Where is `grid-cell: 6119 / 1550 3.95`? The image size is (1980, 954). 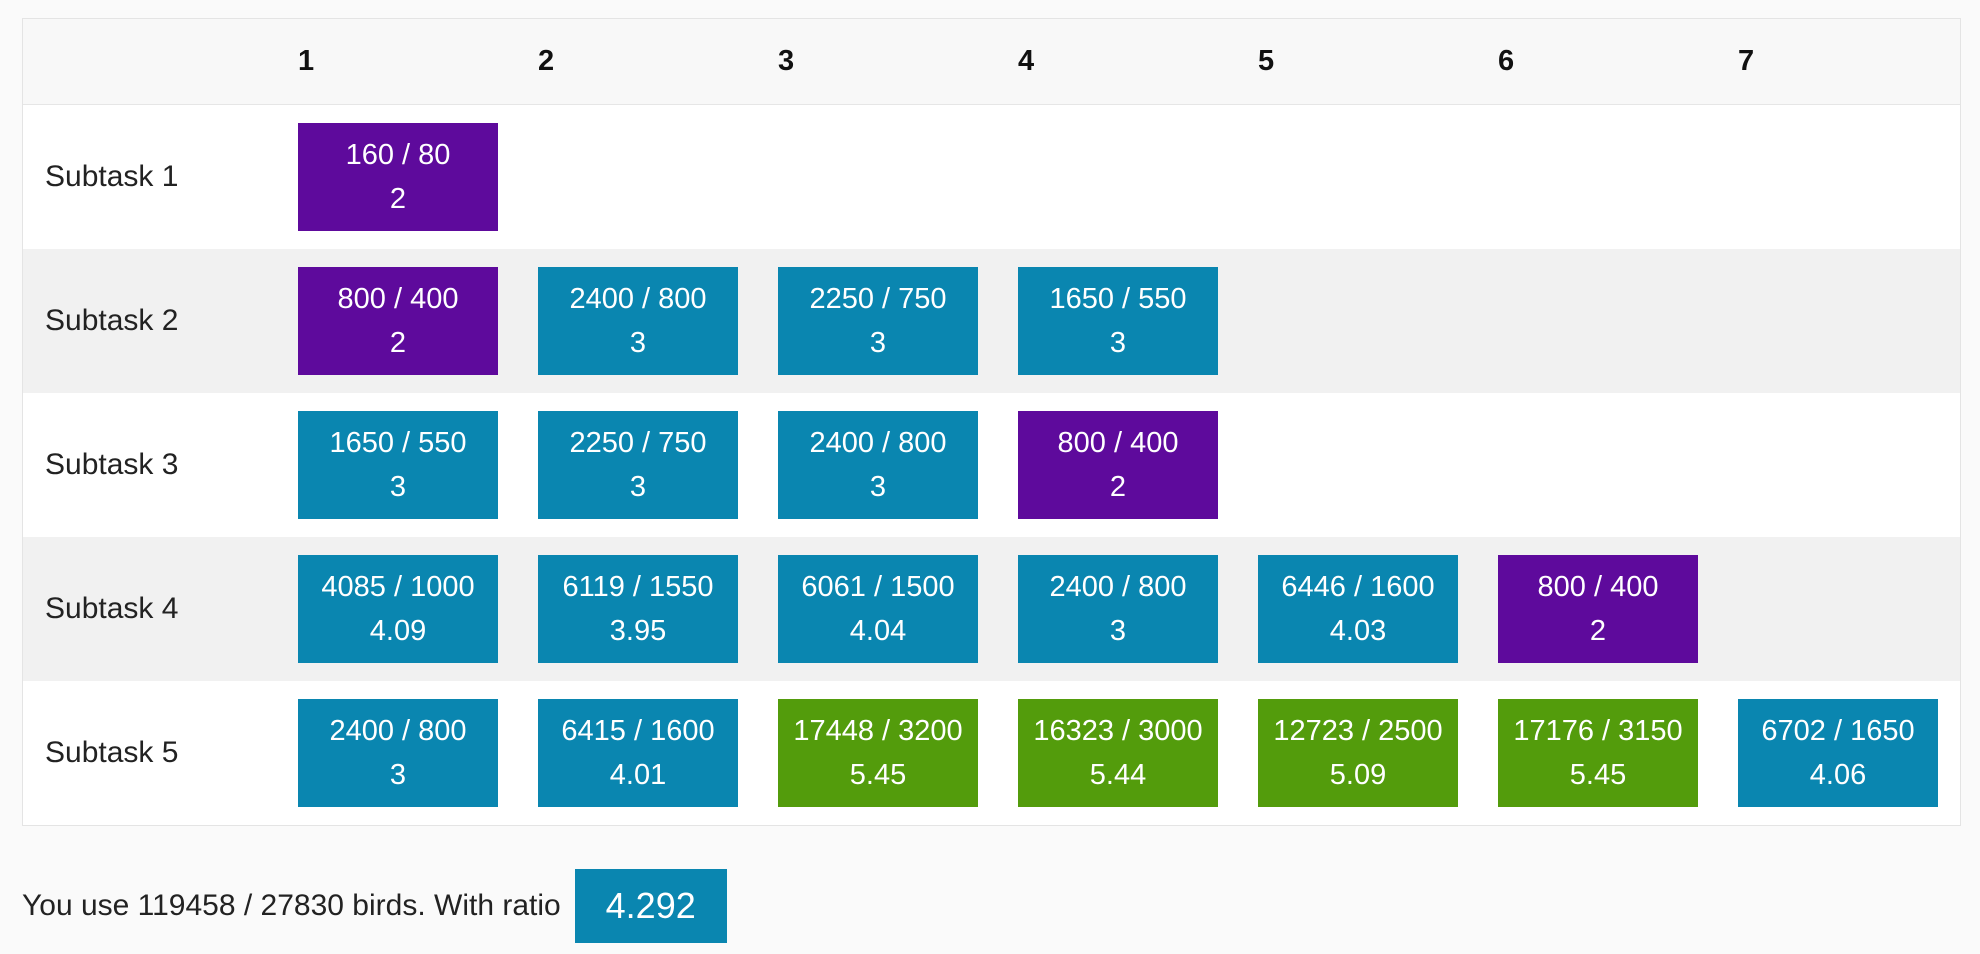 grid-cell: 6119 / 1550 3.95 is located at coordinates (658, 609).